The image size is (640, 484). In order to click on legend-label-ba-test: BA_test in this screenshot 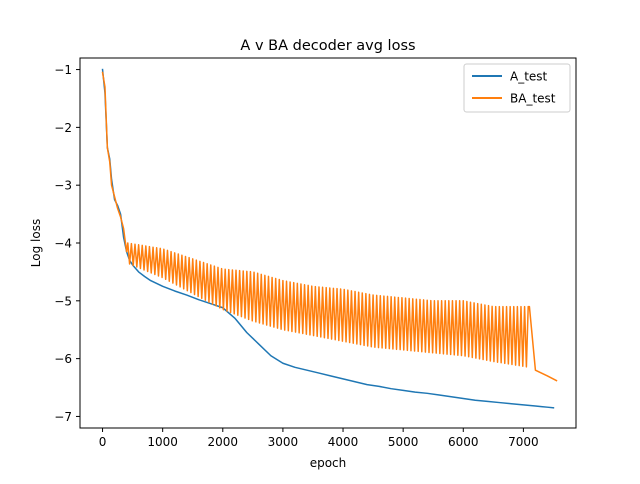, I will do `click(533, 99)`.